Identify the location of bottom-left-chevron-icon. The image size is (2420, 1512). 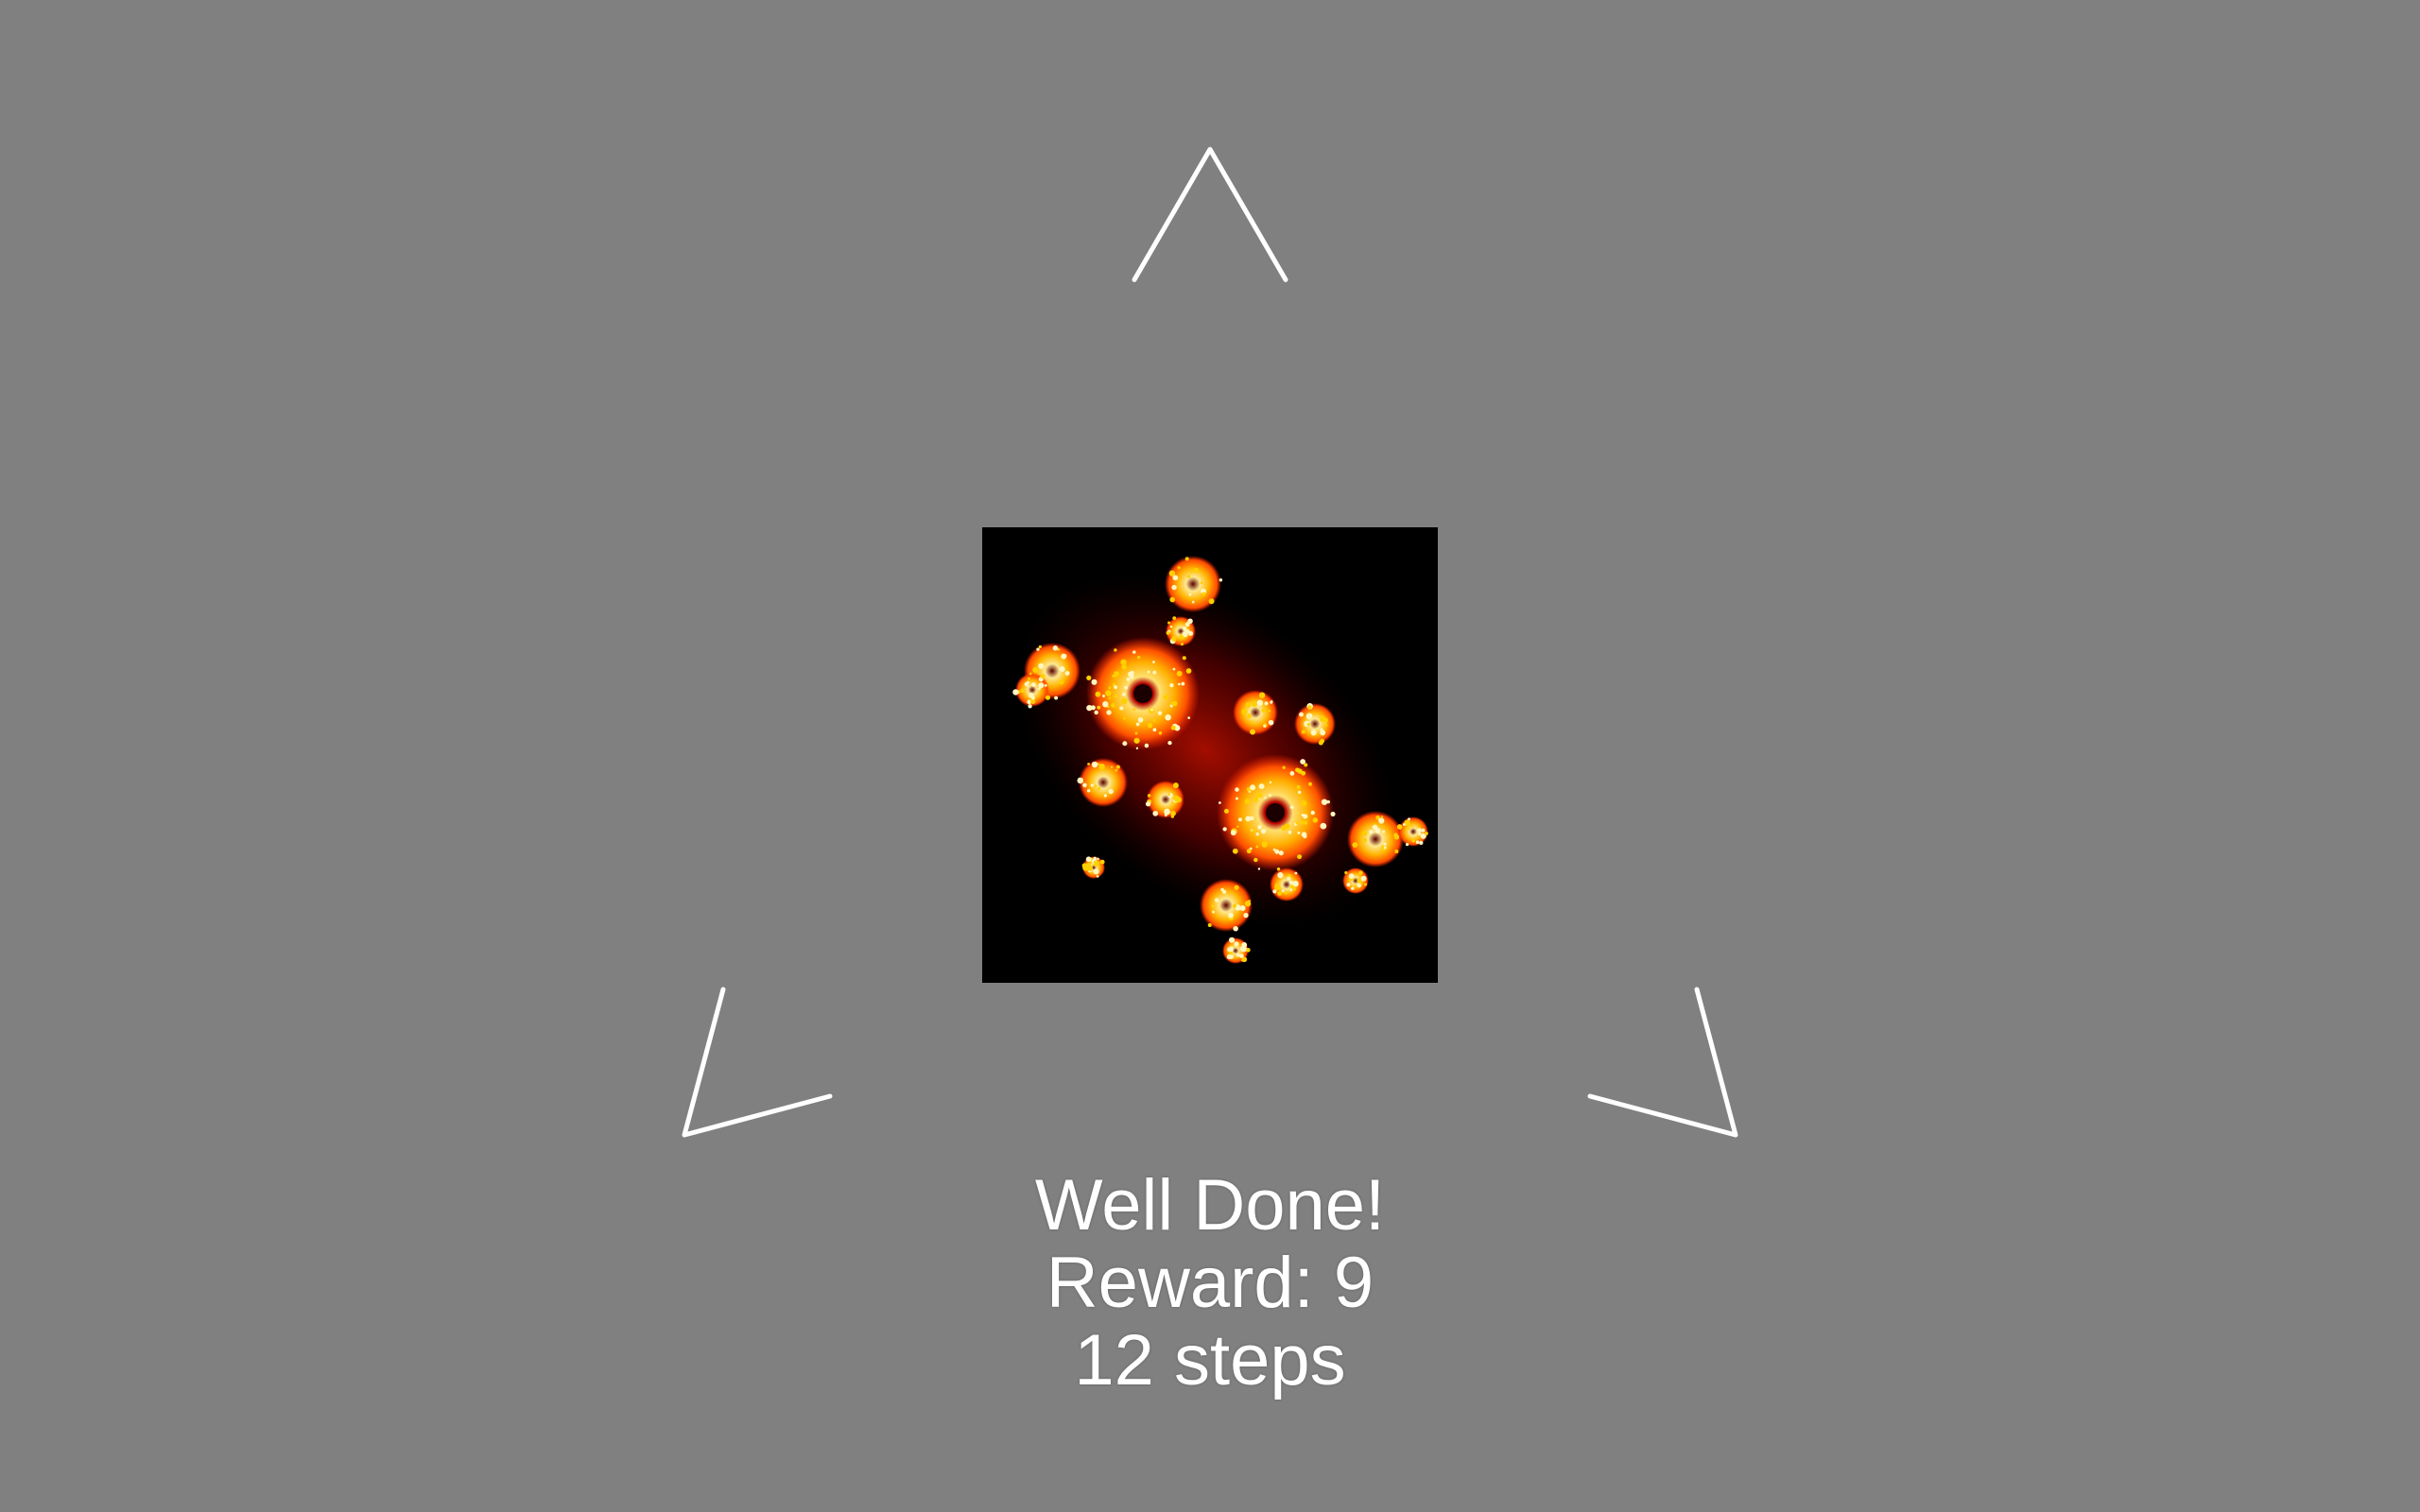
(757, 1062).